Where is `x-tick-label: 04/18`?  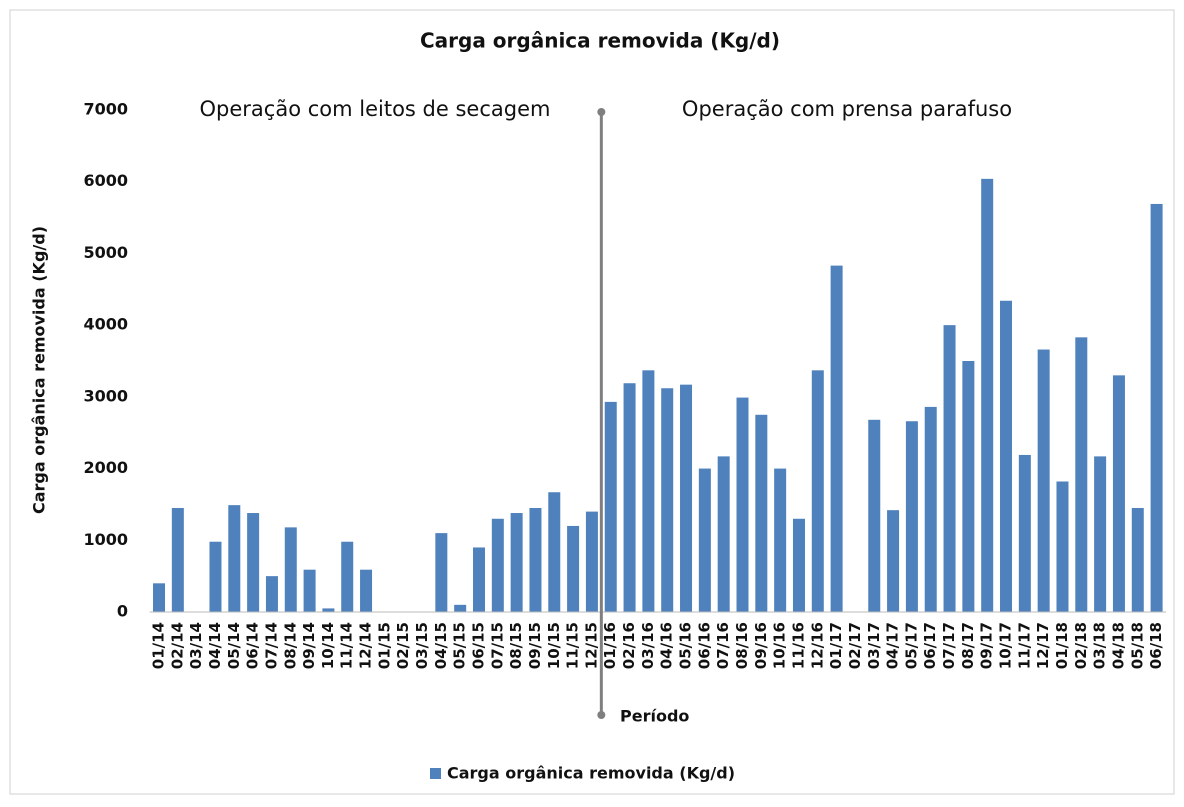 x-tick-label: 04/18 is located at coordinates (1118, 645).